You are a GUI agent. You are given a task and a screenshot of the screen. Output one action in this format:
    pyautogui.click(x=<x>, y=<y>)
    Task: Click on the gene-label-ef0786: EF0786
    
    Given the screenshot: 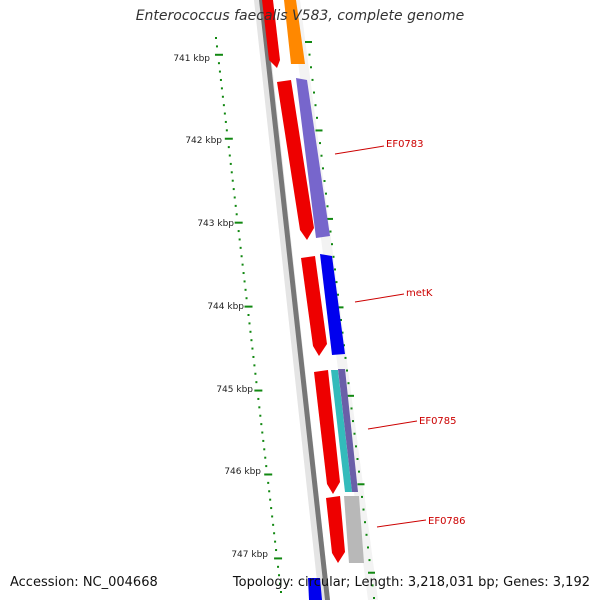 What is the action you would take?
    pyautogui.click(x=447, y=521)
    